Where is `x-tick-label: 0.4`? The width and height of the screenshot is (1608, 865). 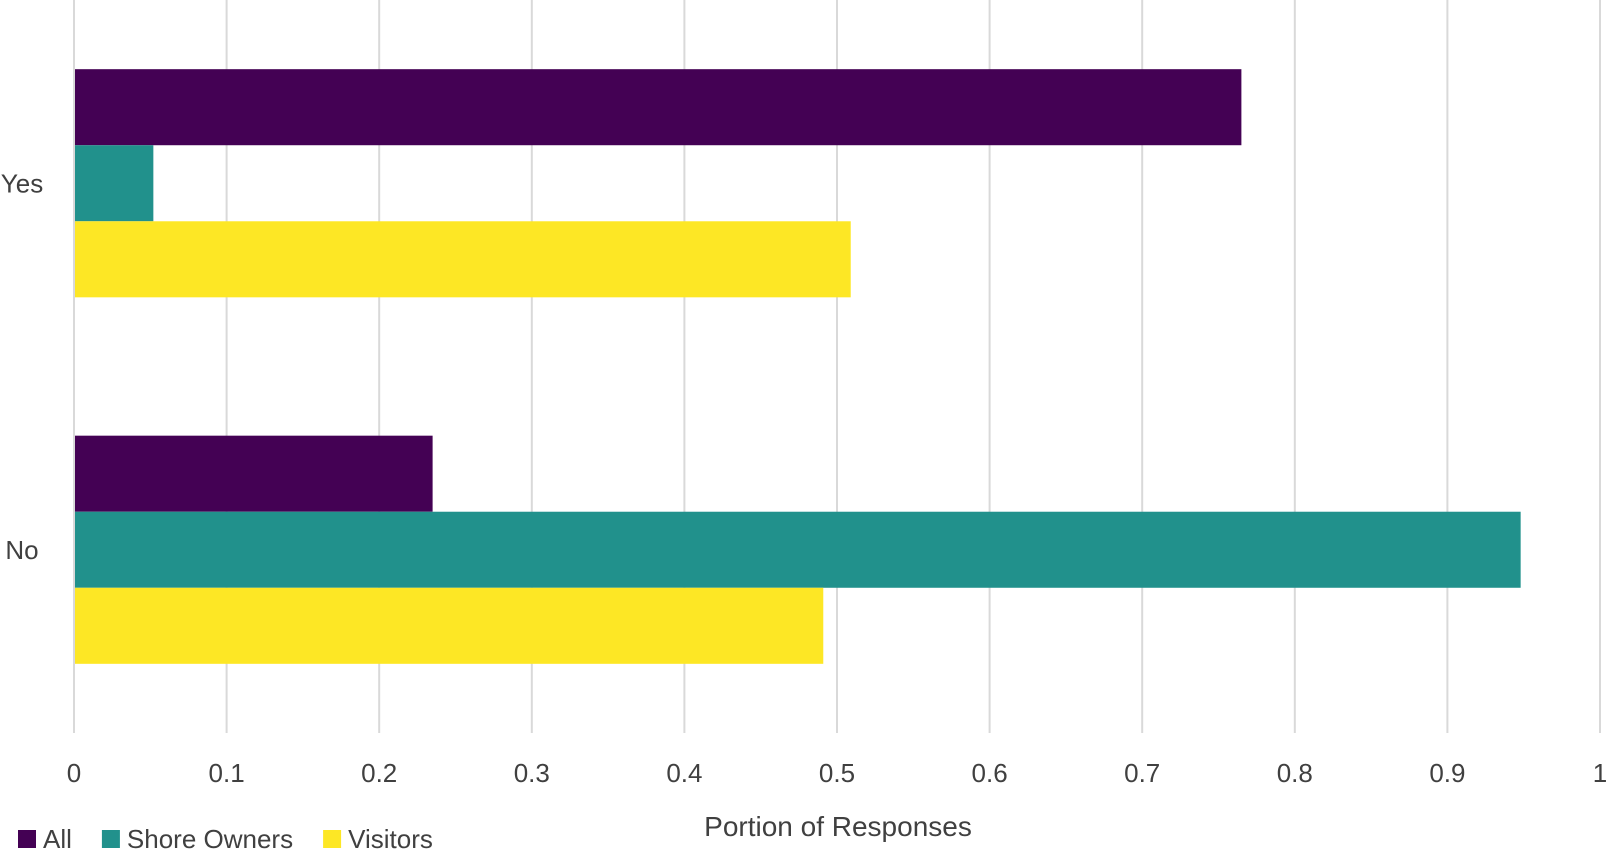 x-tick-label: 0.4 is located at coordinates (684, 773).